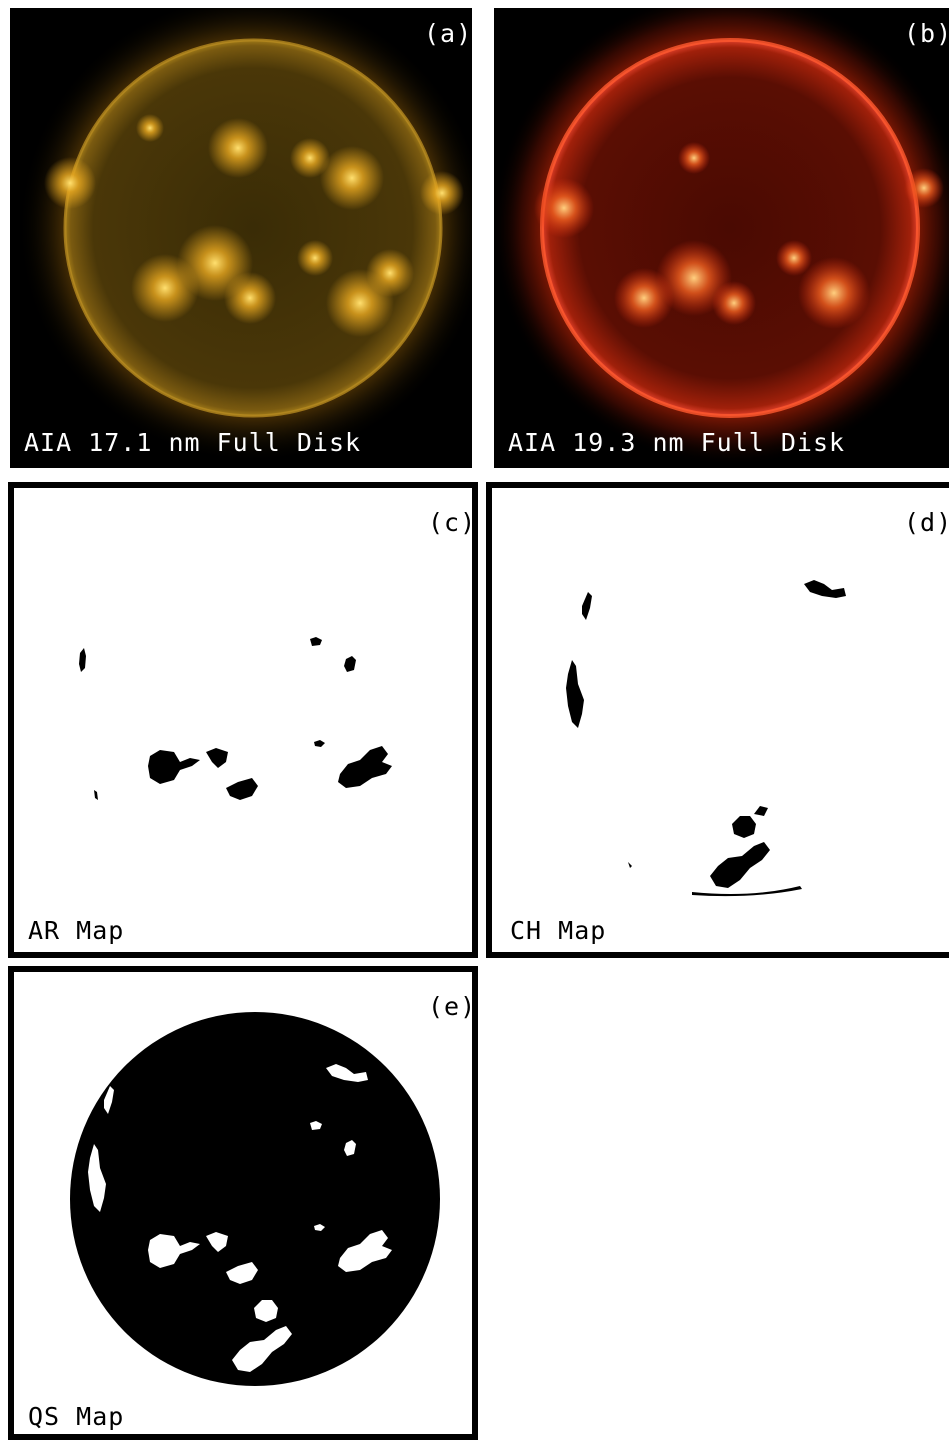 Image resolution: width=949 pixels, height=1440 pixels. I want to click on panel-e-caption: QS Map, so click(76, 1416).